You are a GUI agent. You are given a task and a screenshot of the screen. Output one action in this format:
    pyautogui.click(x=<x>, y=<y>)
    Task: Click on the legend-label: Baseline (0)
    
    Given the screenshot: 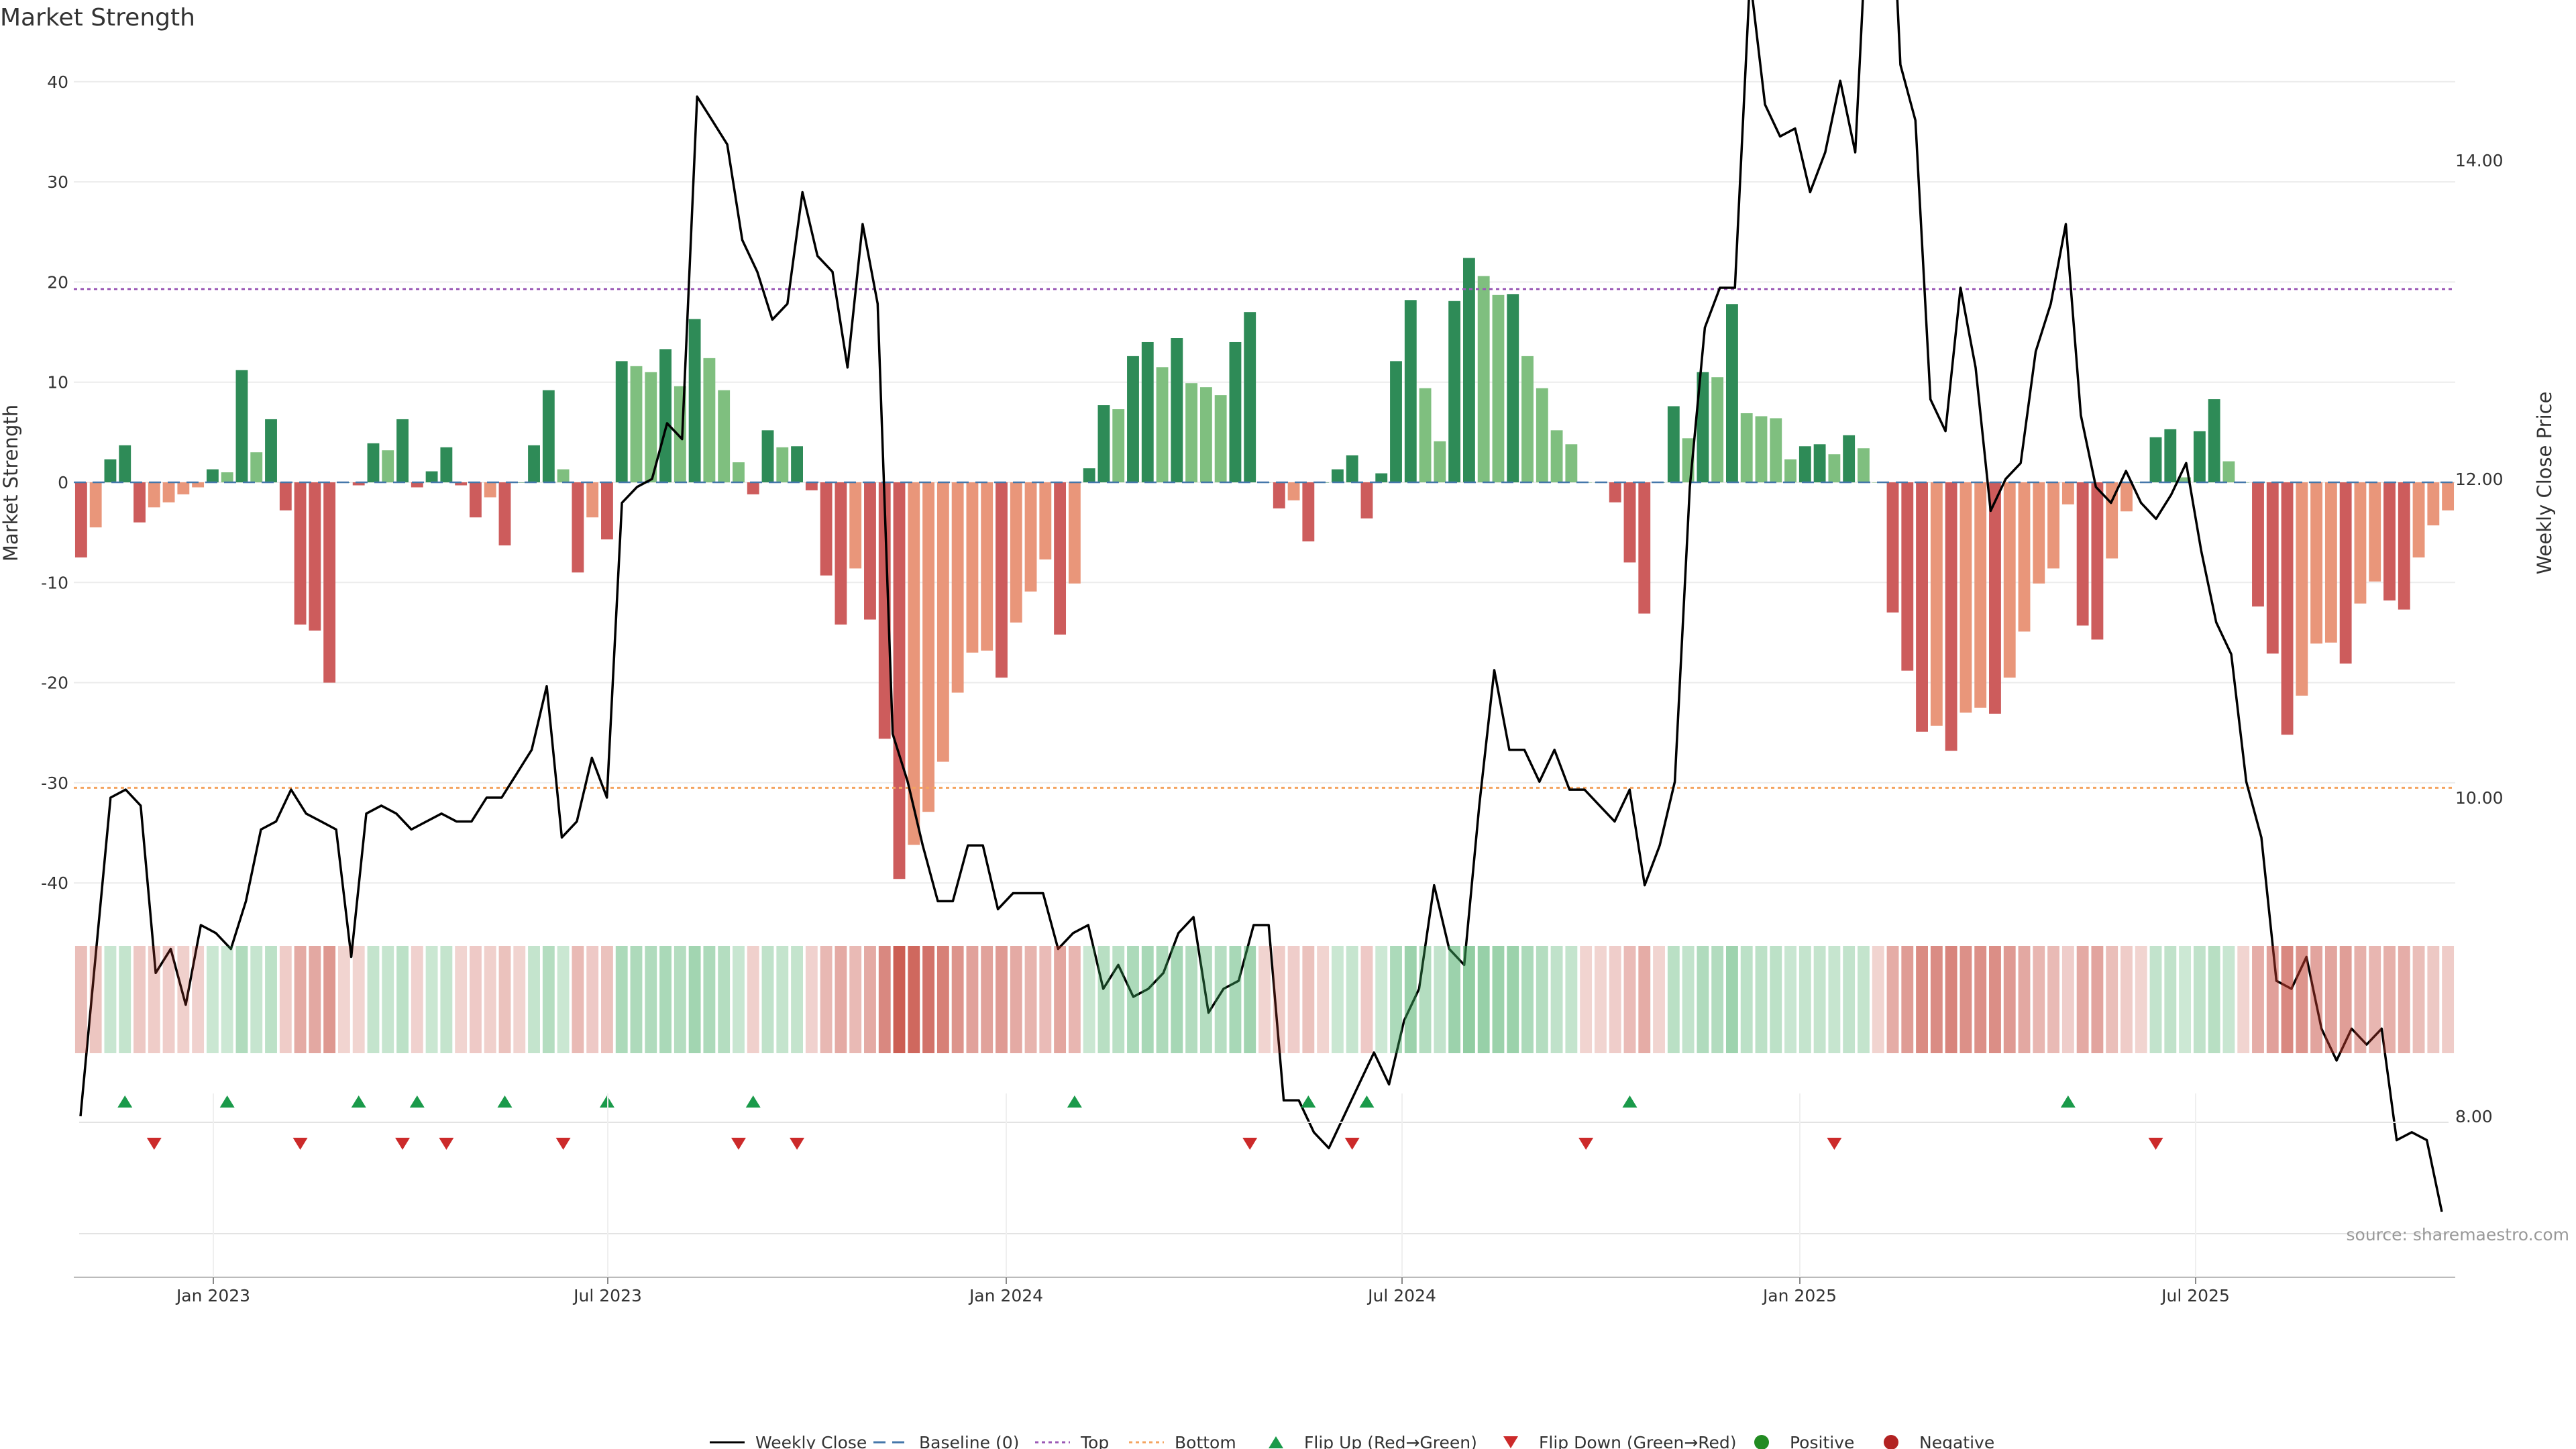 What is the action you would take?
    pyautogui.click(x=969, y=1441)
    